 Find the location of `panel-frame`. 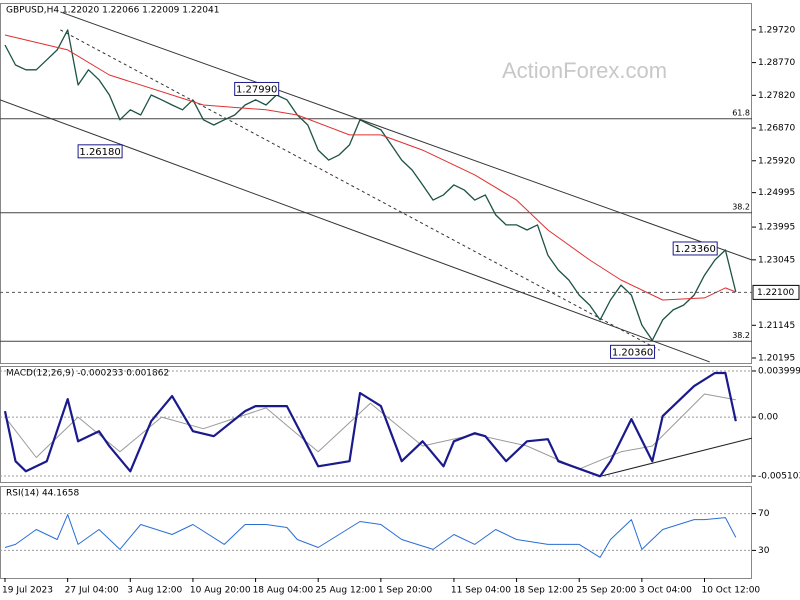

panel-frame is located at coordinates (376, 532).